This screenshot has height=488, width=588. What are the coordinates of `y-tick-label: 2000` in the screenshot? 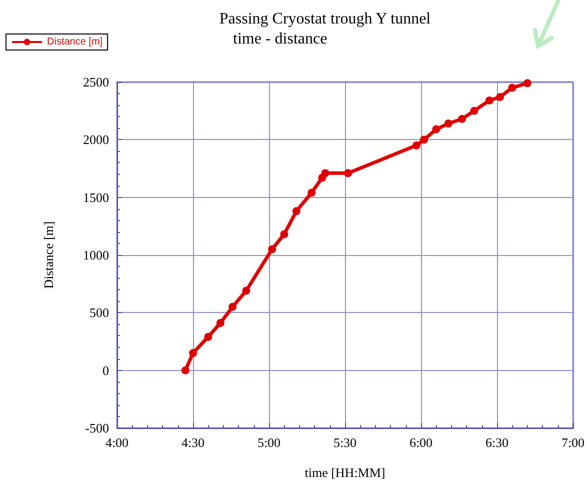 It's located at (96, 140).